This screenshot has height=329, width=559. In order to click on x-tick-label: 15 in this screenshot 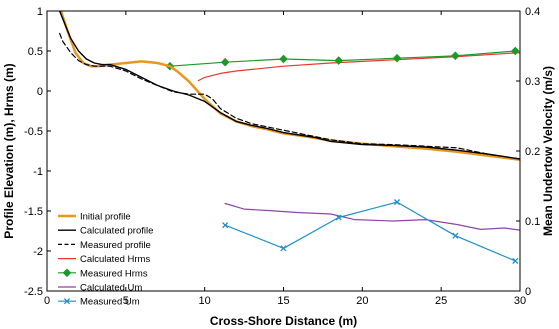, I will do `click(283, 301)`.